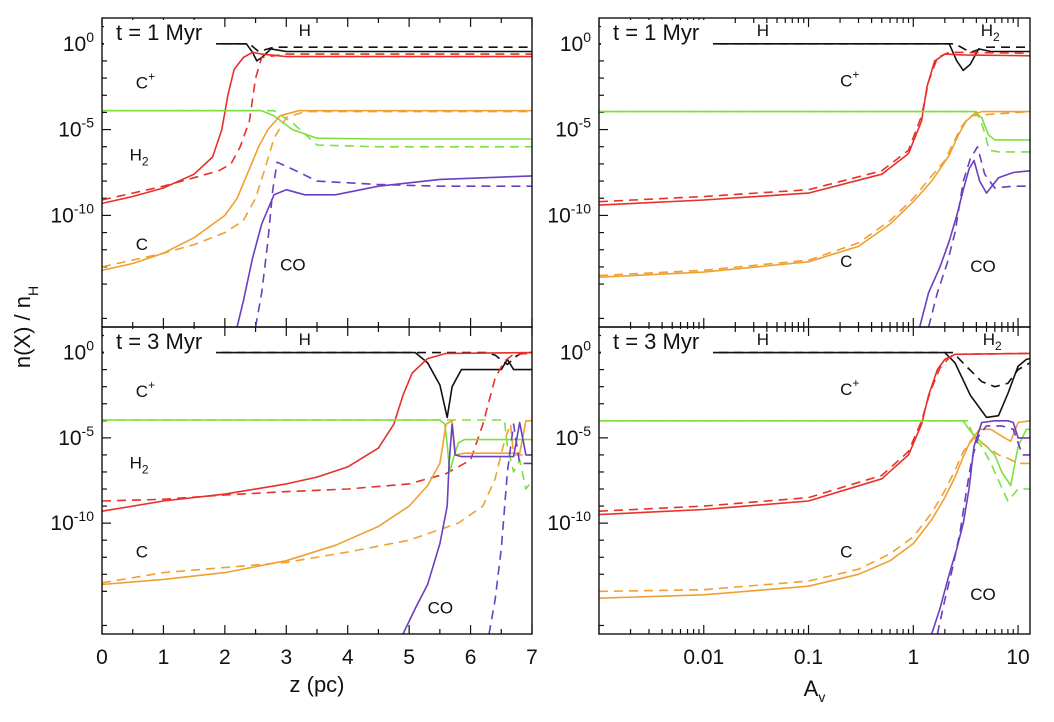 This screenshot has width=1054, height=722. Describe the element at coordinates (409, 657) in the screenshot. I see `x-tick-label: 5` at that location.